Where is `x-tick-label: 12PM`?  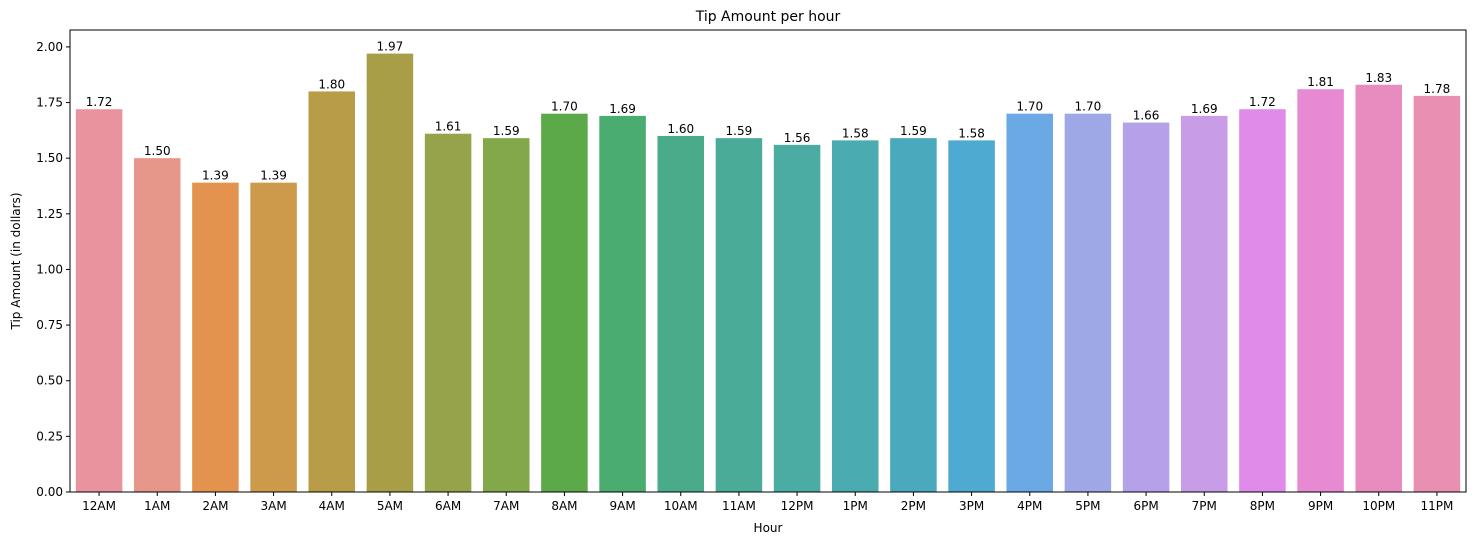
x-tick-label: 12PM is located at coordinates (797, 506).